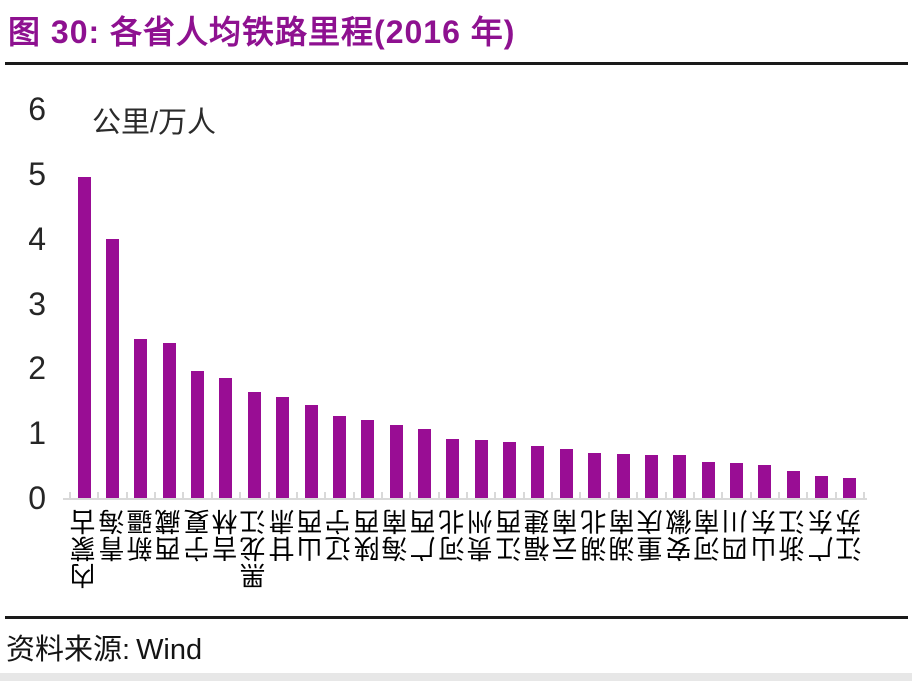 The height and width of the screenshot is (681, 912). I want to click on x-label-slot: 青海, so click(113, 535).